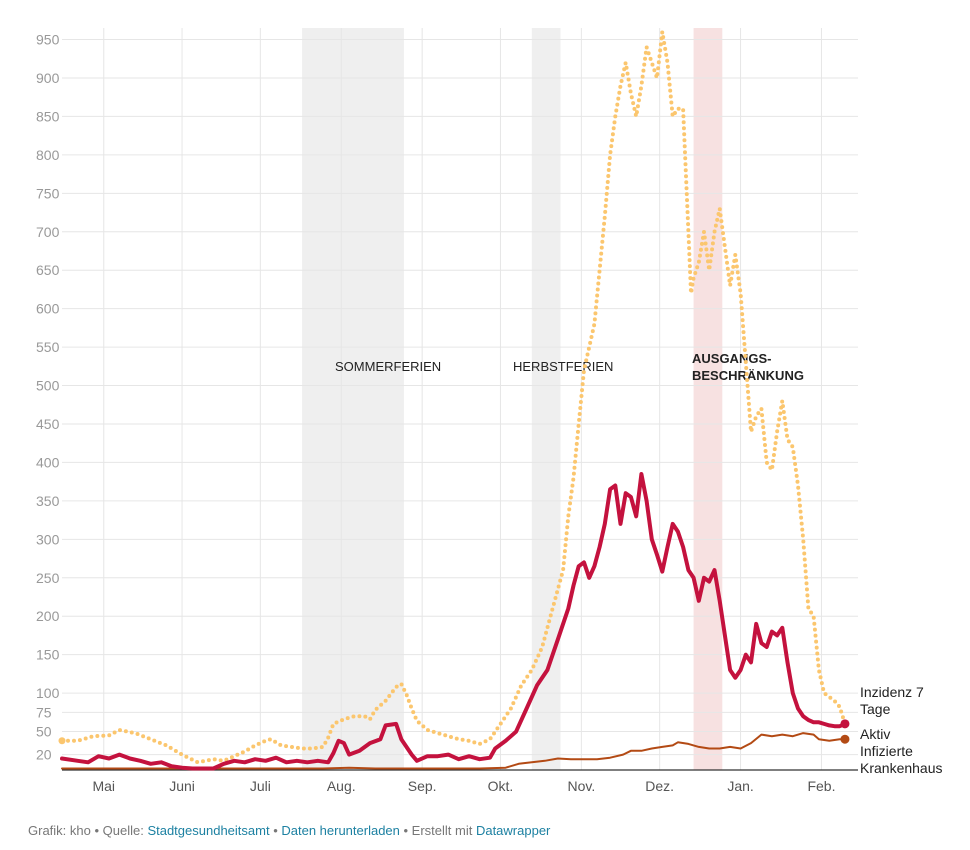 The width and height of the screenshot is (970, 850). What do you see at coordinates (437, 830) in the screenshot?
I see `footer-made-with: • Erstellt mit` at bounding box center [437, 830].